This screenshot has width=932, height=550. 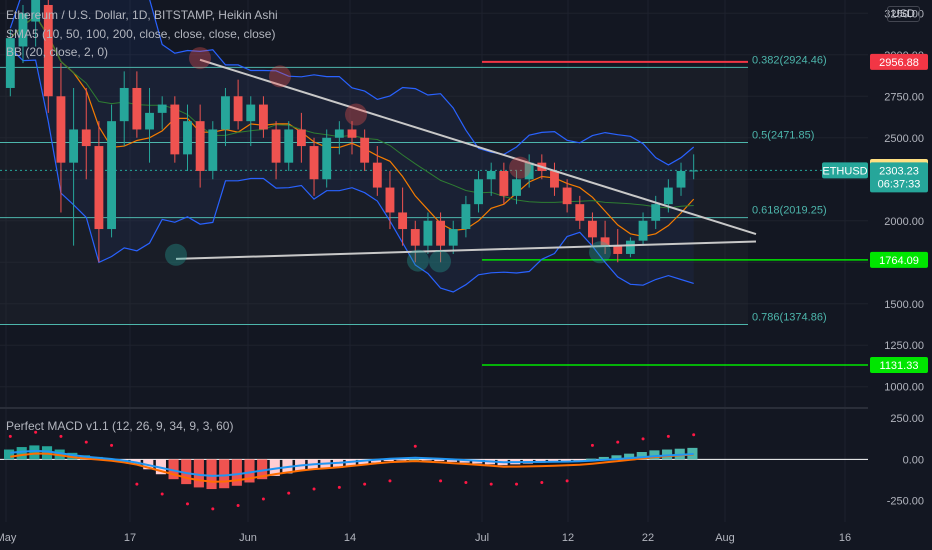 What do you see at coordinates (568, 538) in the screenshot?
I see `time-tick-label: 12` at bounding box center [568, 538].